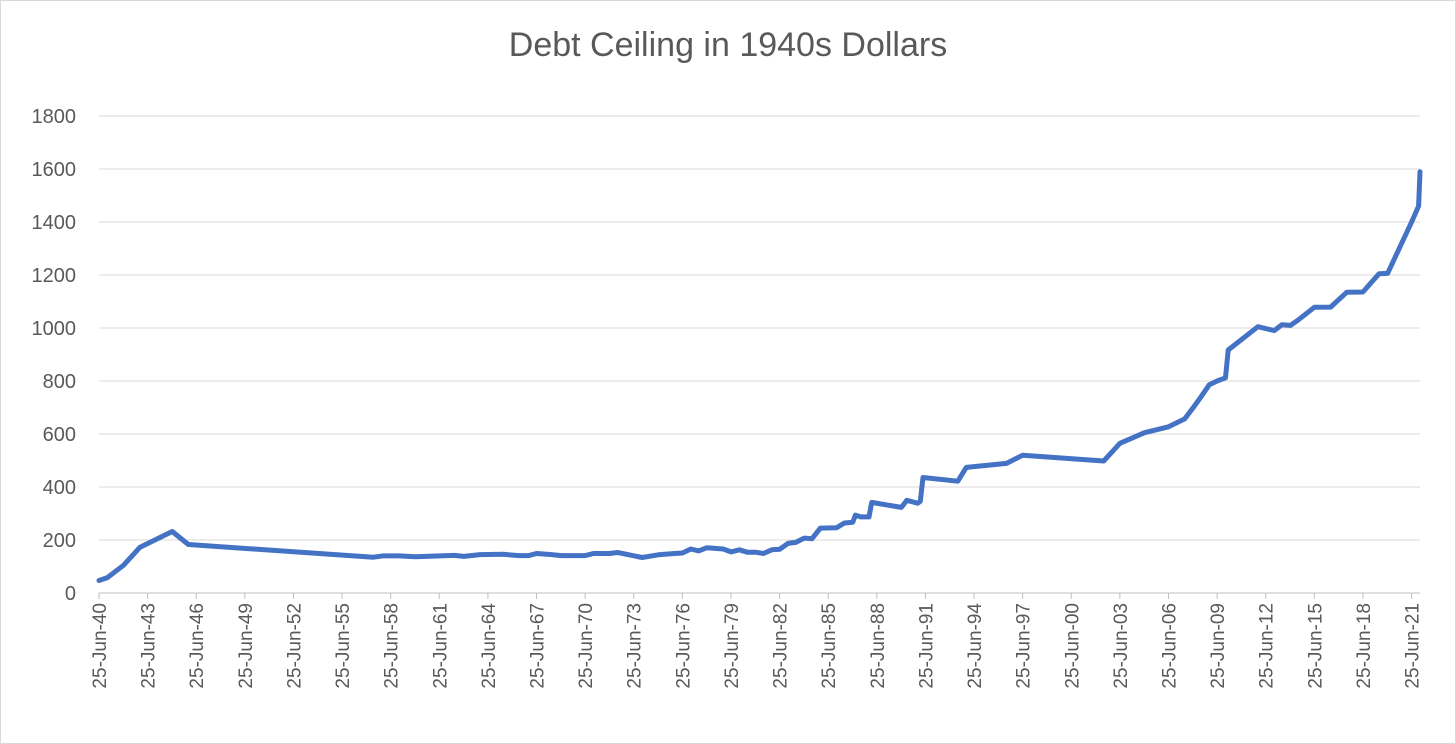 This screenshot has width=1456, height=744. Describe the element at coordinates (59, 541) in the screenshot. I see `y-tick-label: 200` at that location.